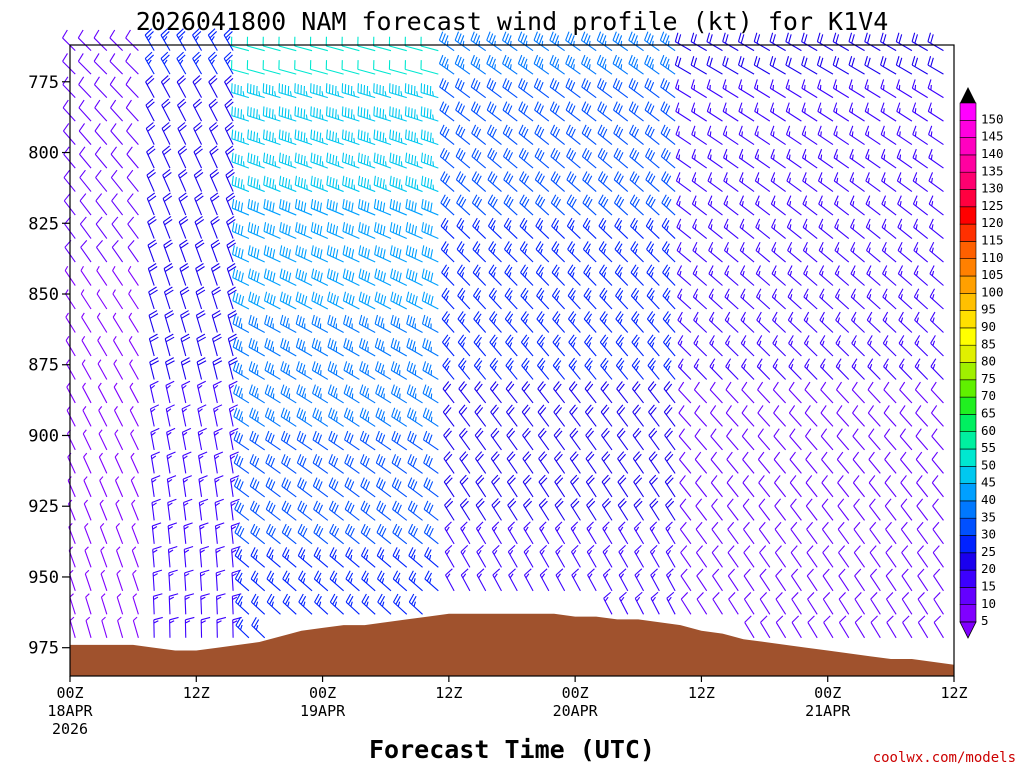 This screenshot has height=768, width=1024. What do you see at coordinates (988, 395) in the screenshot?
I see `colorbar-label: 70` at bounding box center [988, 395].